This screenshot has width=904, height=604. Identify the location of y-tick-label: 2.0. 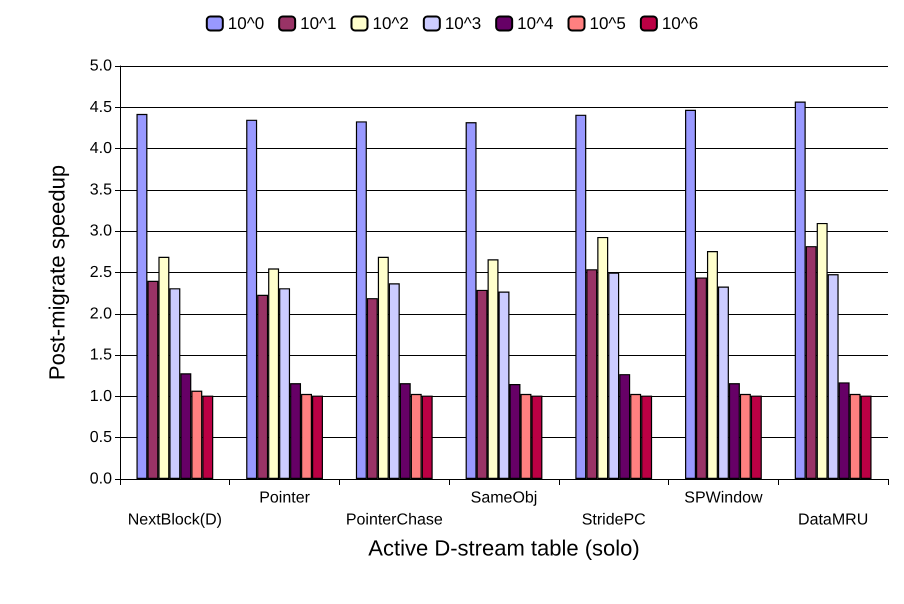
(101, 313).